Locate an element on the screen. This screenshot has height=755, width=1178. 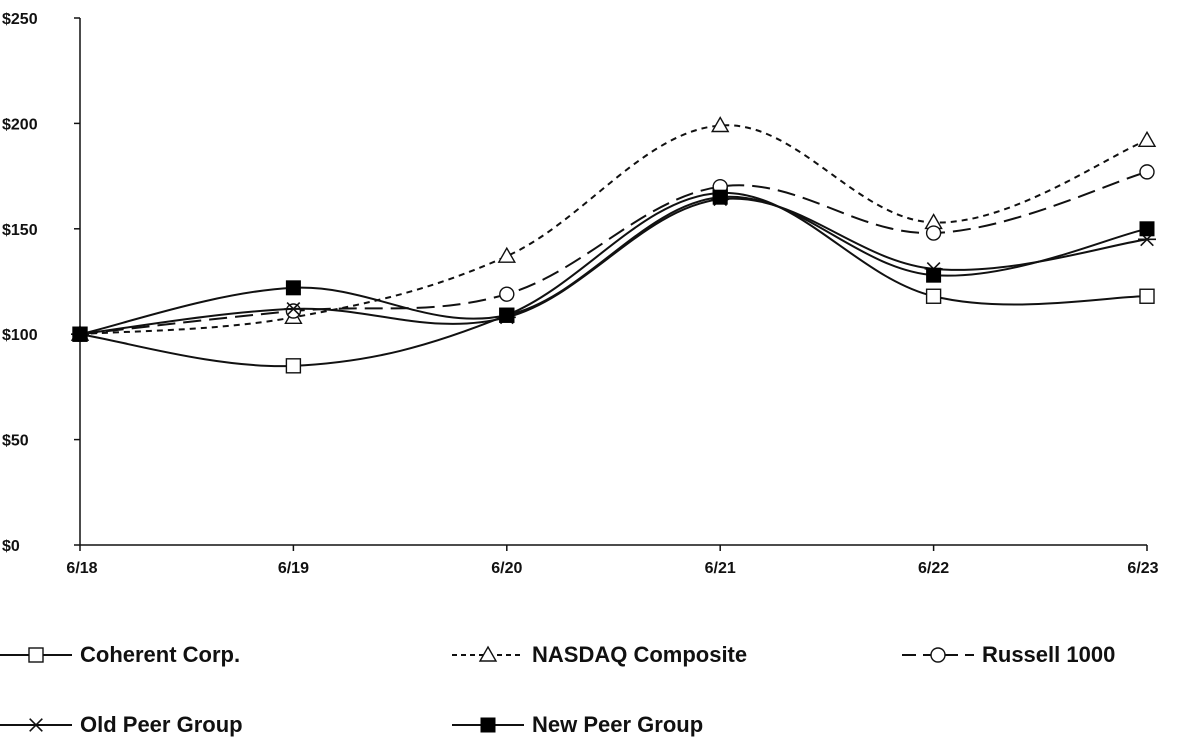
x-tick-label: 6/21 is located at coordinates (720, 568).